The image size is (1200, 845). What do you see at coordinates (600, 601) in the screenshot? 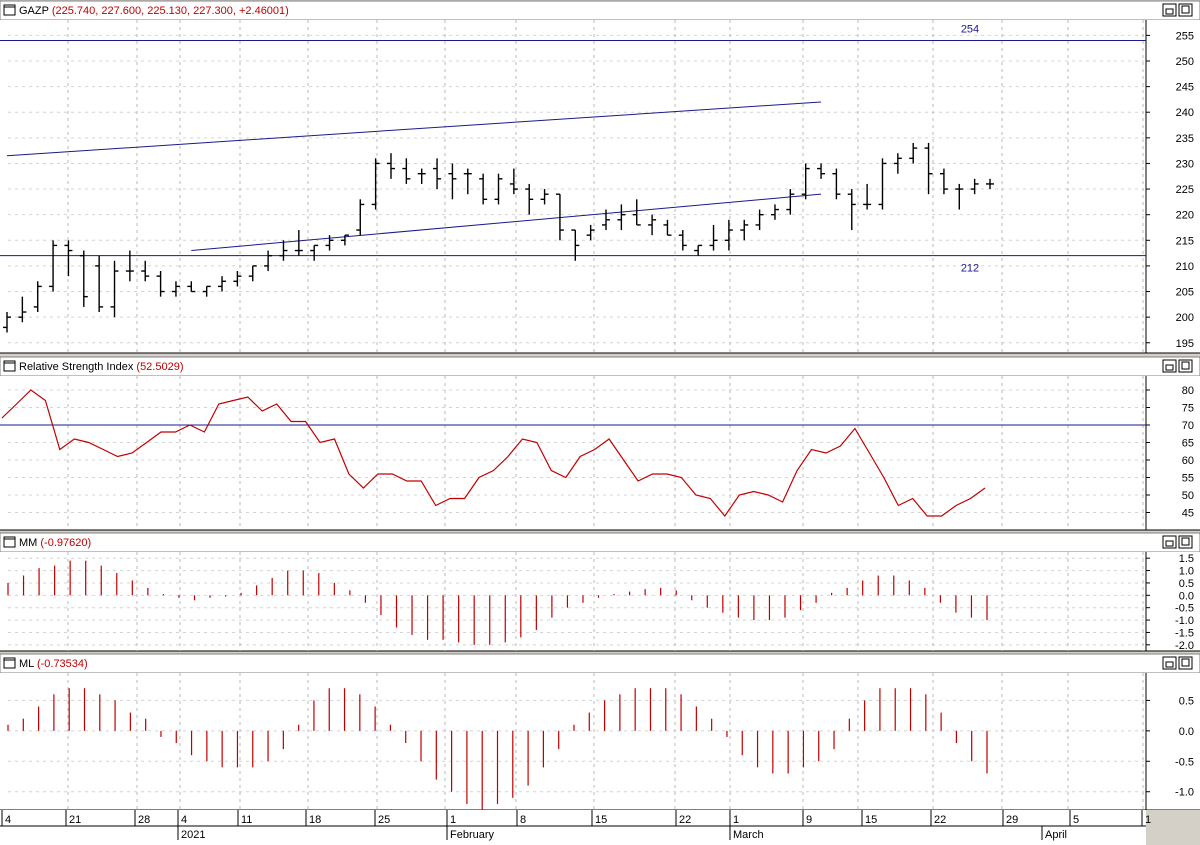
I see `mm-plot-area` at bounding box center [600, 601].